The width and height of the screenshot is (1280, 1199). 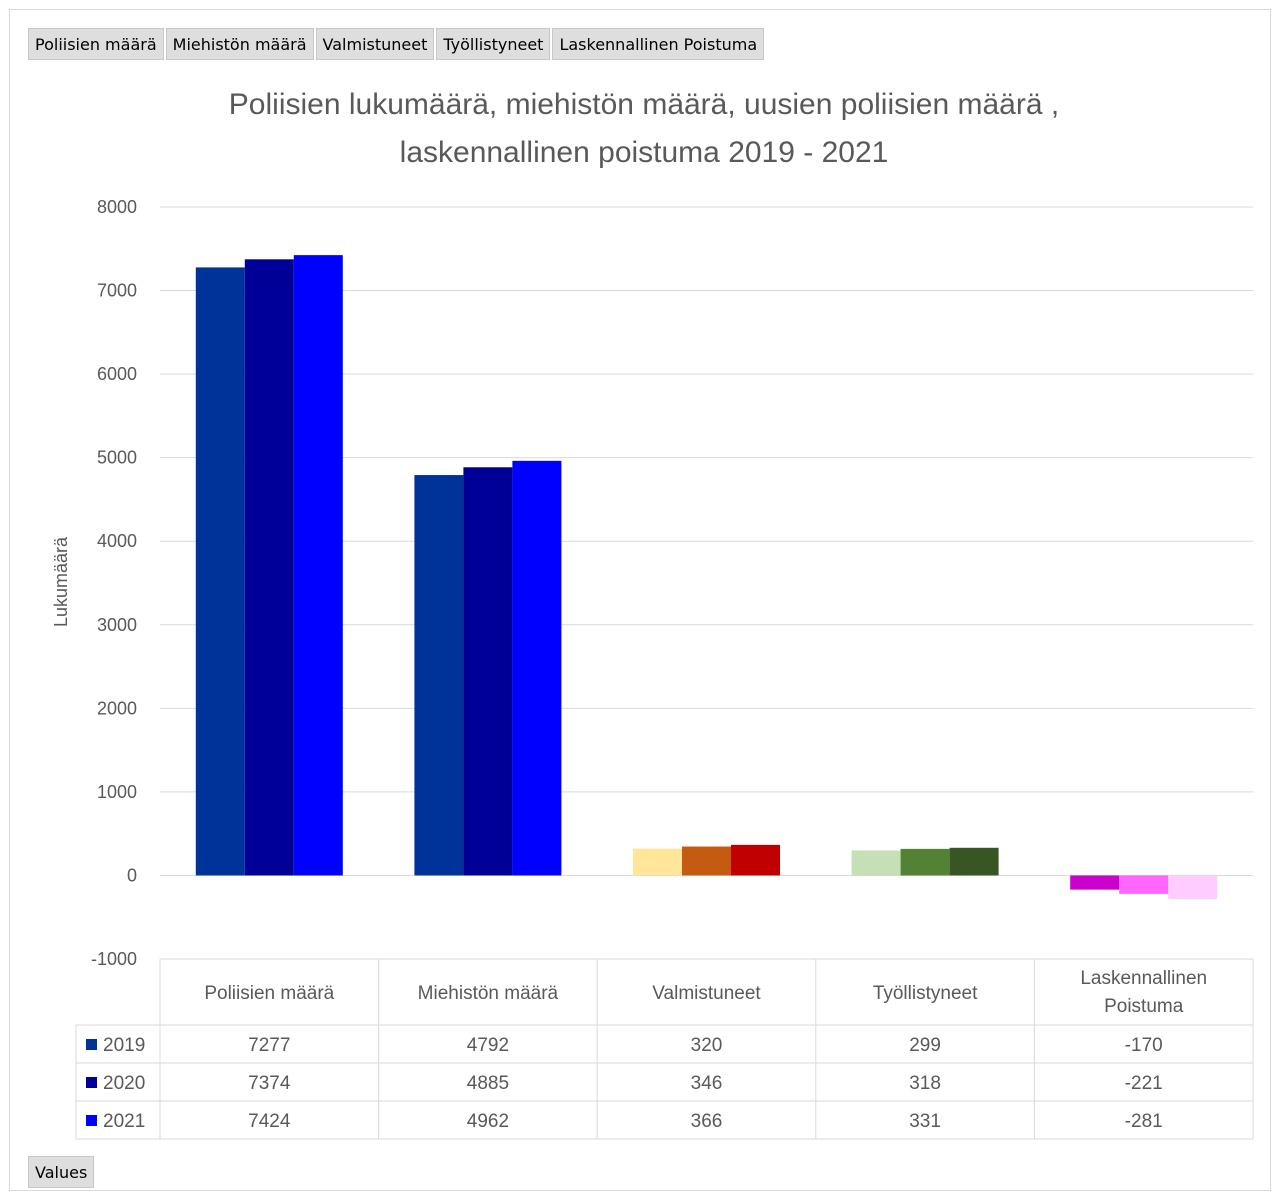 What do you see at coordinates (488, 1083) in the screenshot?
I see `table-cell-value: 4885` at bounding box center [488, 1083].